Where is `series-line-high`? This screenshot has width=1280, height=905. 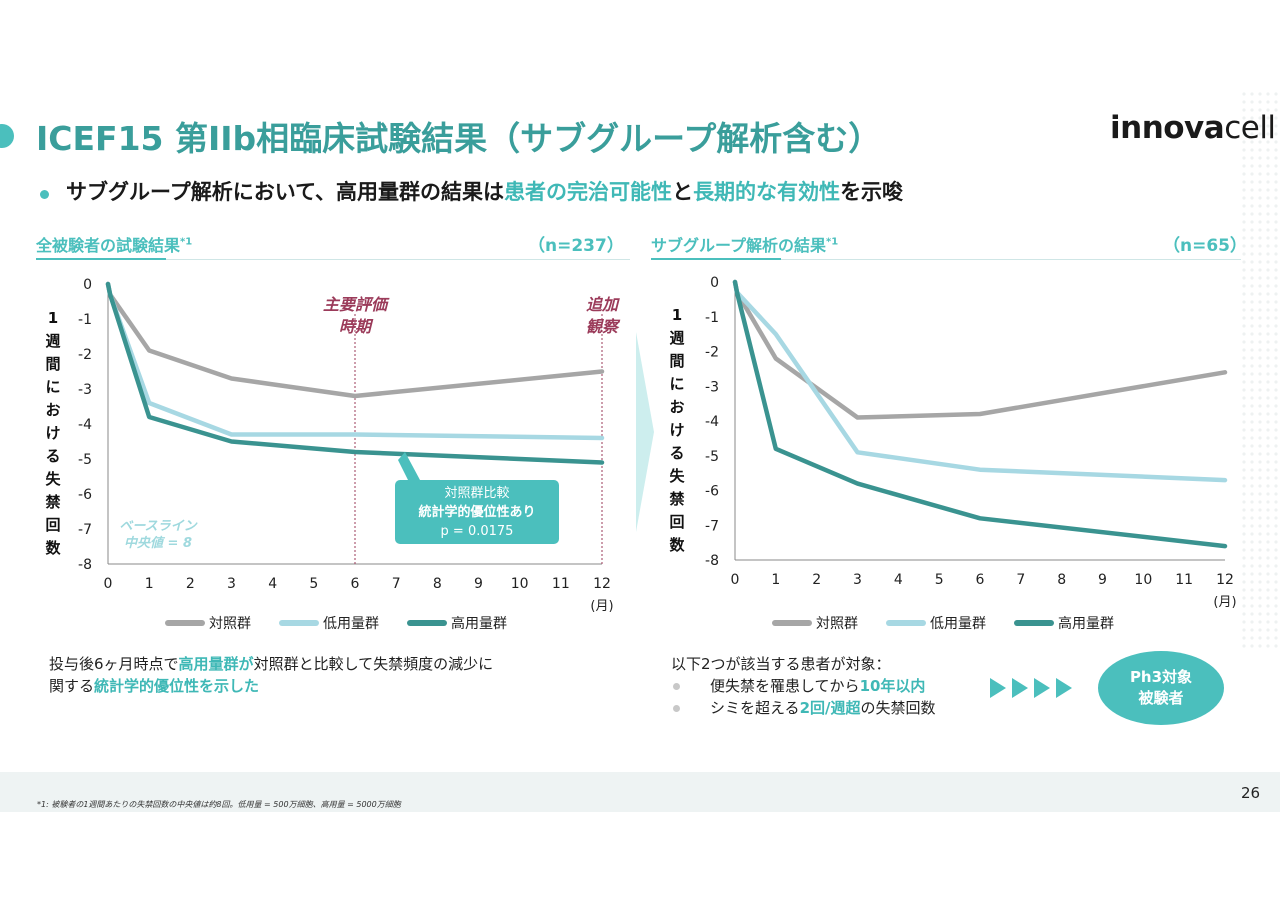
series-line-high is located at coordinates (355, 373).